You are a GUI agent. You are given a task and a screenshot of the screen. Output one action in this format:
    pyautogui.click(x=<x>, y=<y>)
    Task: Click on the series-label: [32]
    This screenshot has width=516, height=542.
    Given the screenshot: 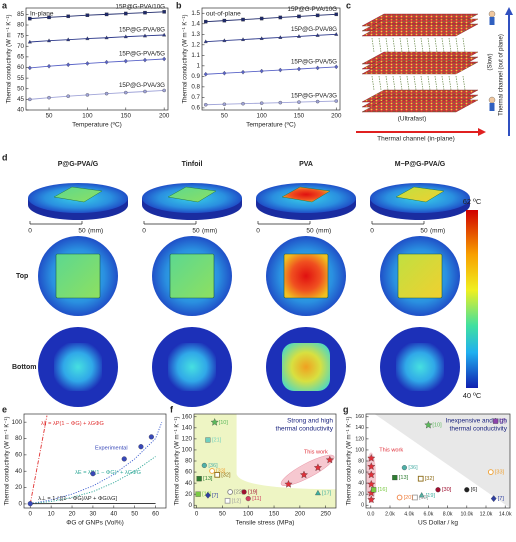 What is the action you would take?
    pyautogui.click(x=430, y=479)
    